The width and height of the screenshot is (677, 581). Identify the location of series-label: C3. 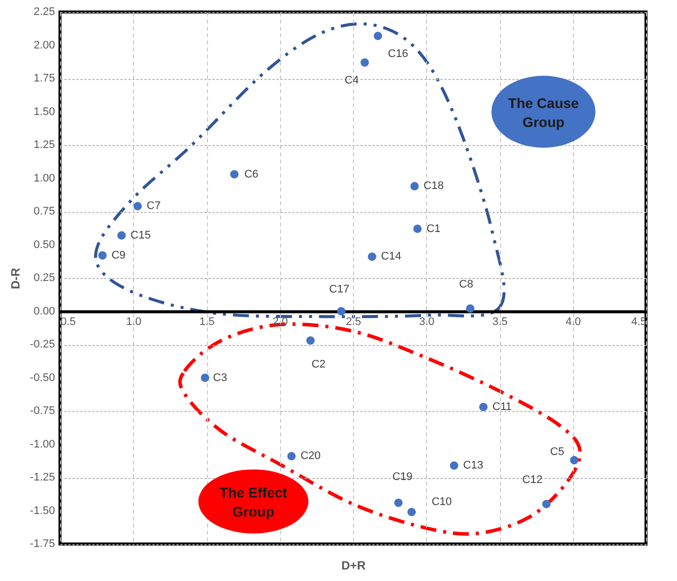
(220, 378).